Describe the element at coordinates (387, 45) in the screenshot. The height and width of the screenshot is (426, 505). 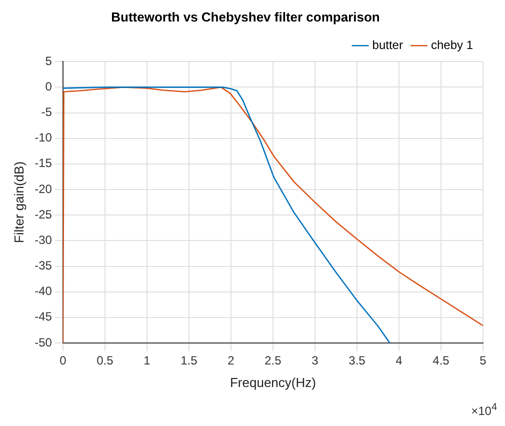
I see `legend-label: butter` at that location.